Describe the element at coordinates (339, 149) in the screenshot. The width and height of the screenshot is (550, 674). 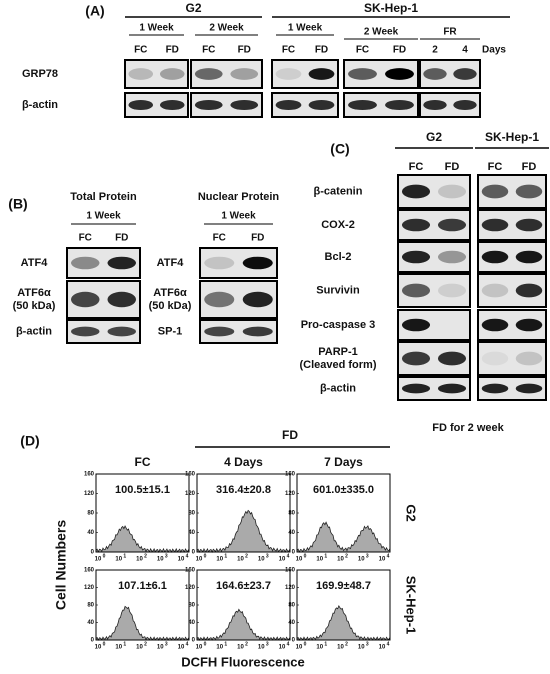
I see `panel-label: (C)` at that location.